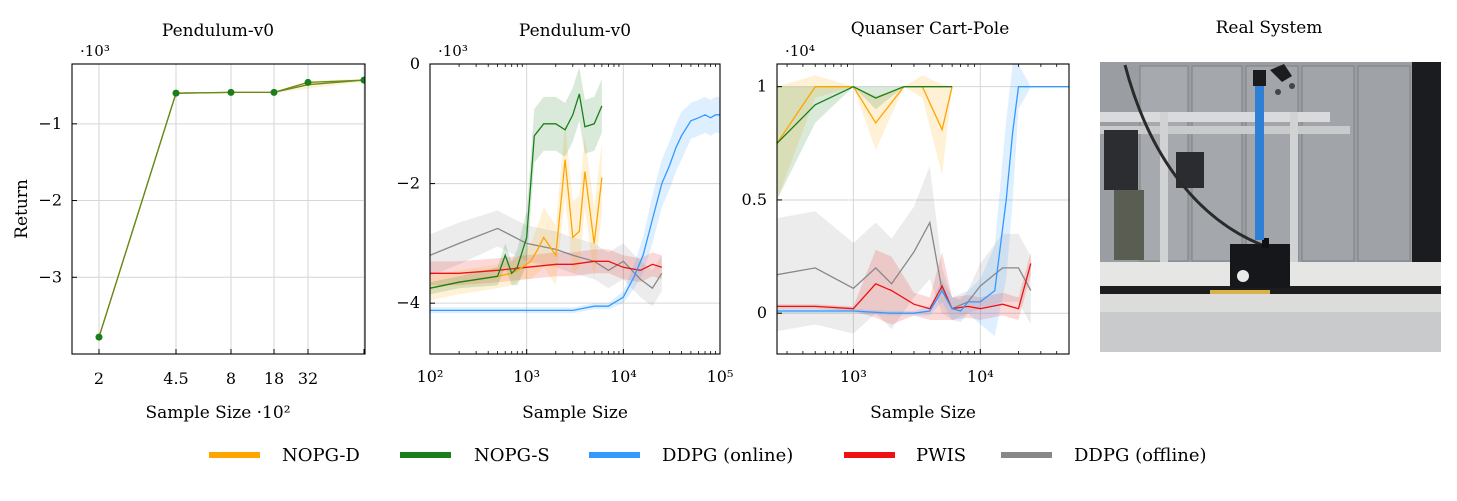 The width and height of the screenshot is (1457, 501). Describe the element at coordinates (430, 376) in the screenshot. I see `x-tick-label: 10²` at that location.